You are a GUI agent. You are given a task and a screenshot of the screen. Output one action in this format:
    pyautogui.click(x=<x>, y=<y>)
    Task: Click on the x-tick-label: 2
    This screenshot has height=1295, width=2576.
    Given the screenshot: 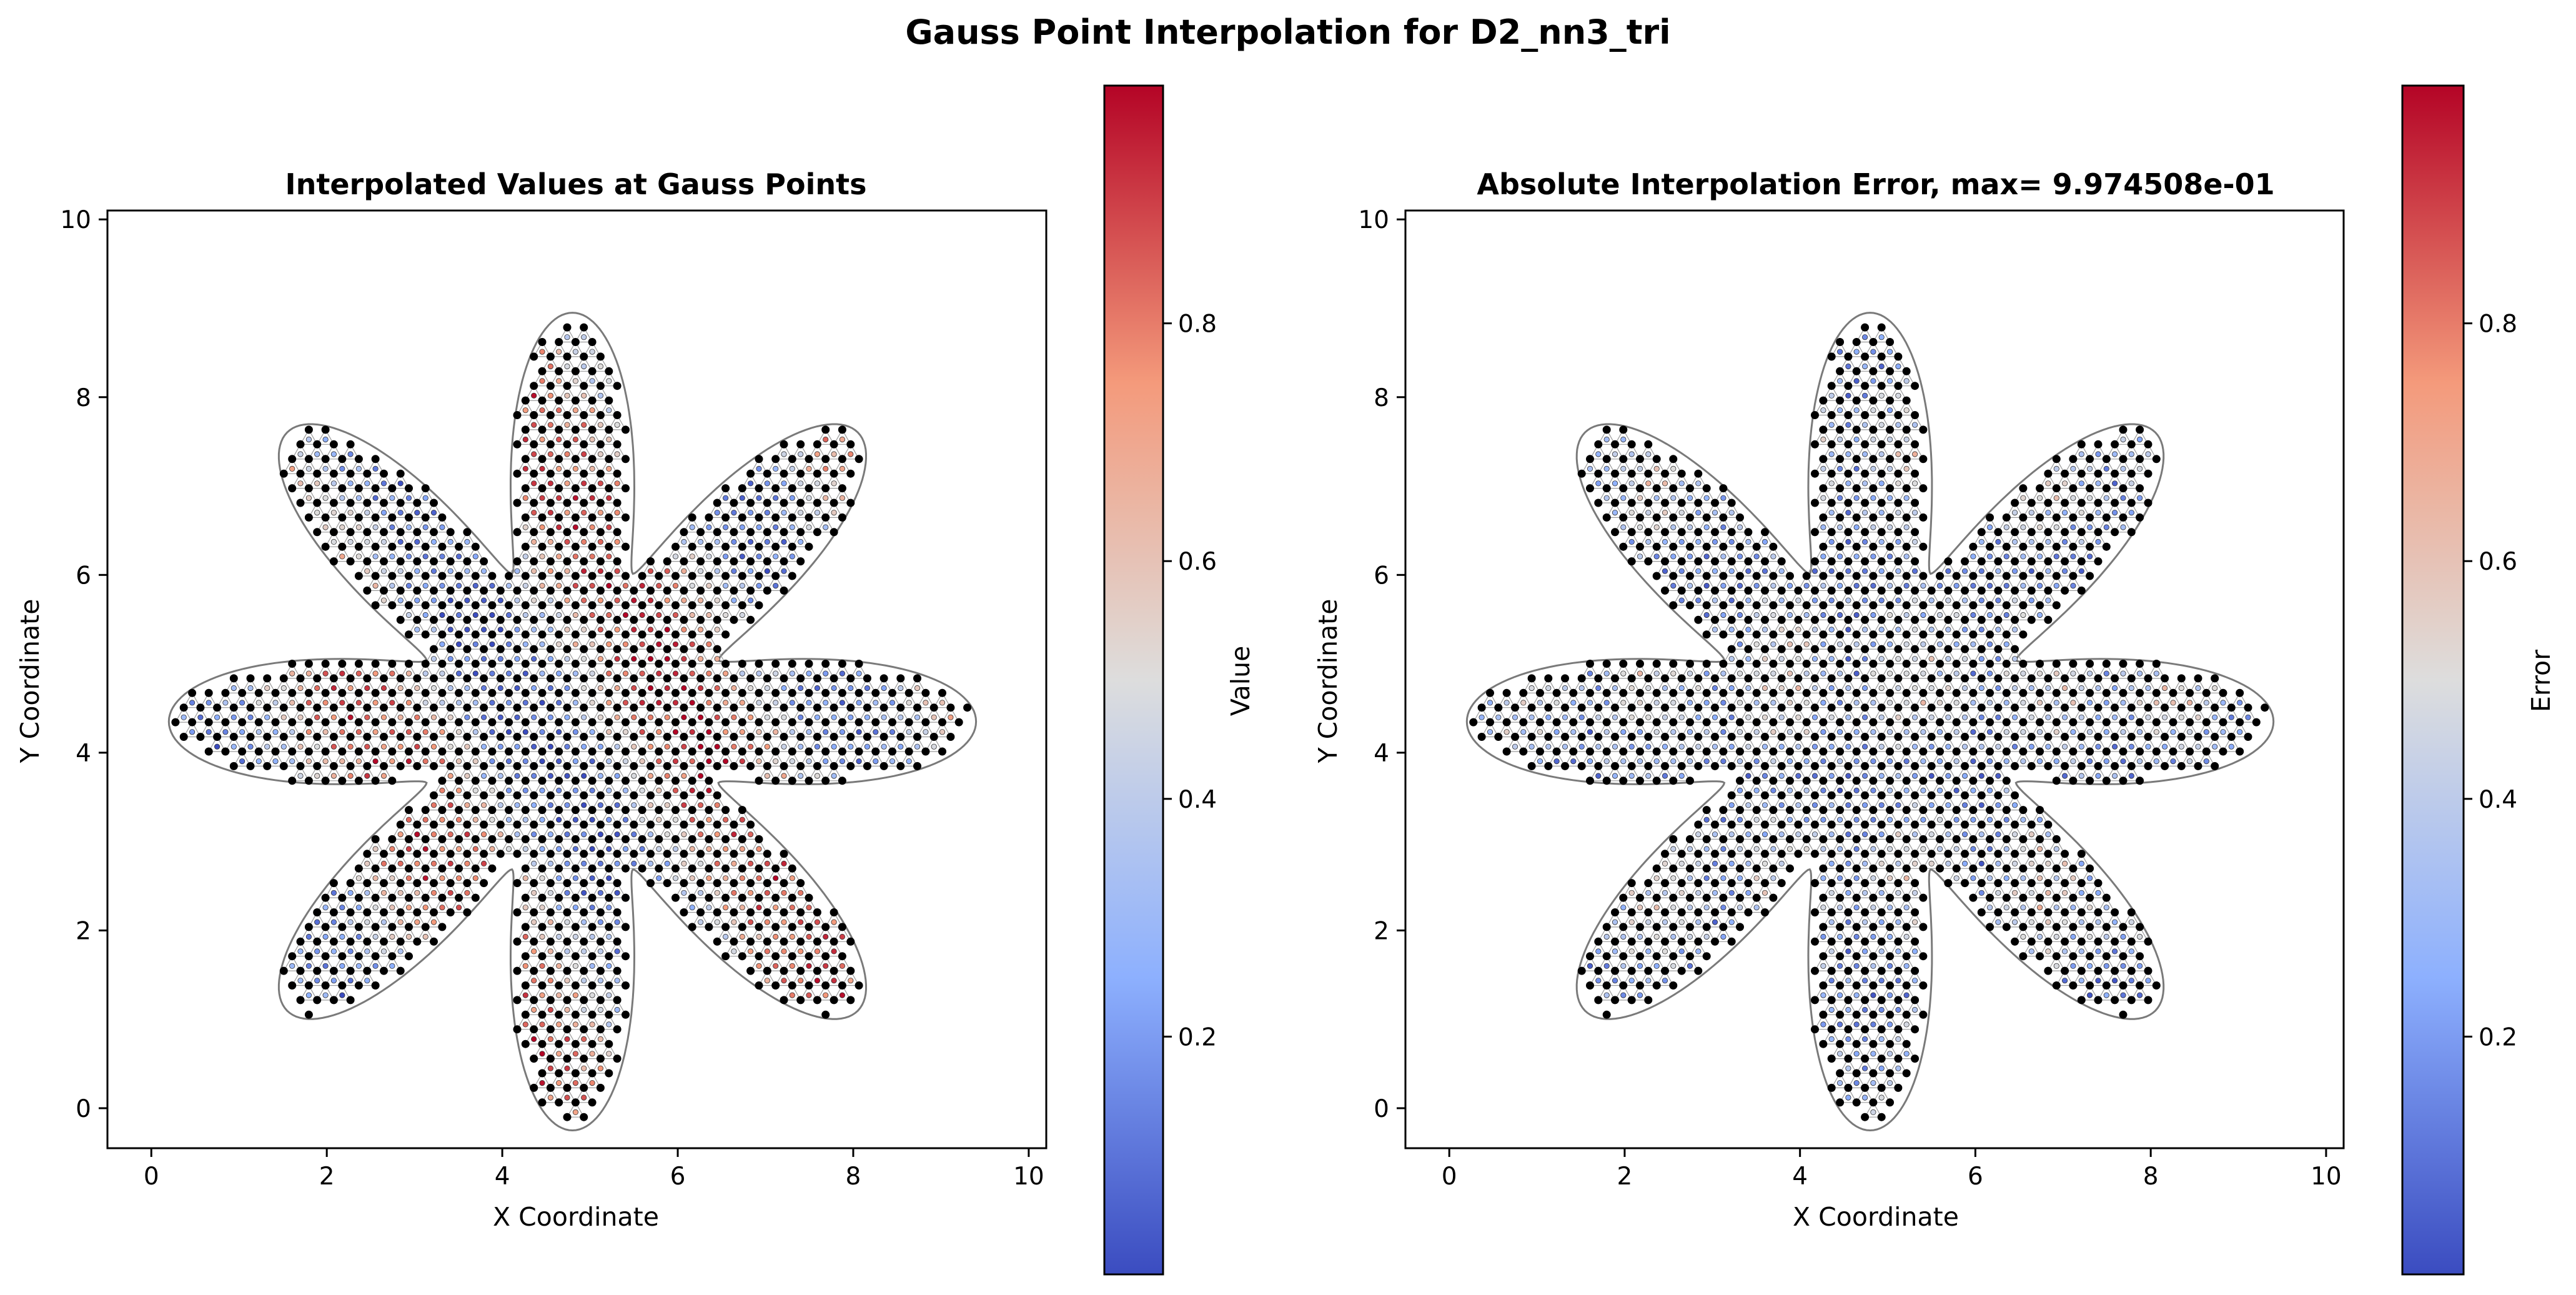 What is the action you would take?
    pyautogui.click(x=327, y=1177)
    